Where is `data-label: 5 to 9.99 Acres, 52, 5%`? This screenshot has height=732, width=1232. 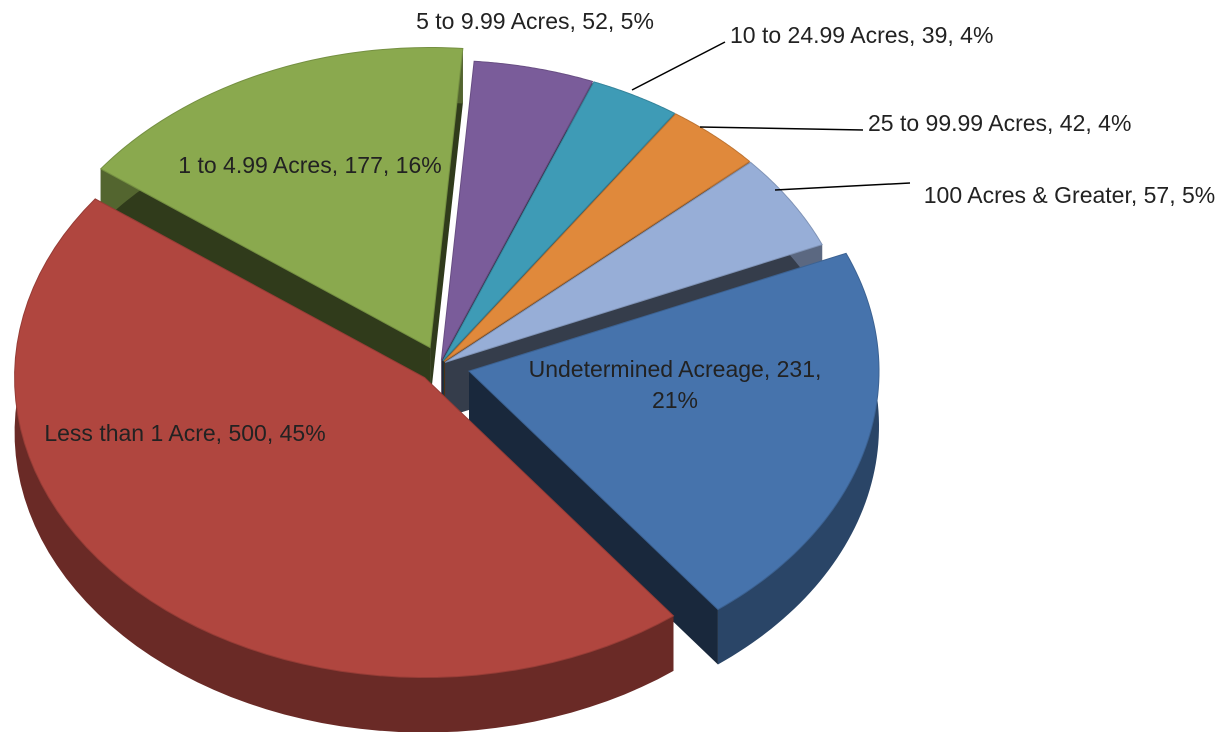
data-label: 5 to 9.99 Acres, 52, 5% is located at coordinates (535, 21).